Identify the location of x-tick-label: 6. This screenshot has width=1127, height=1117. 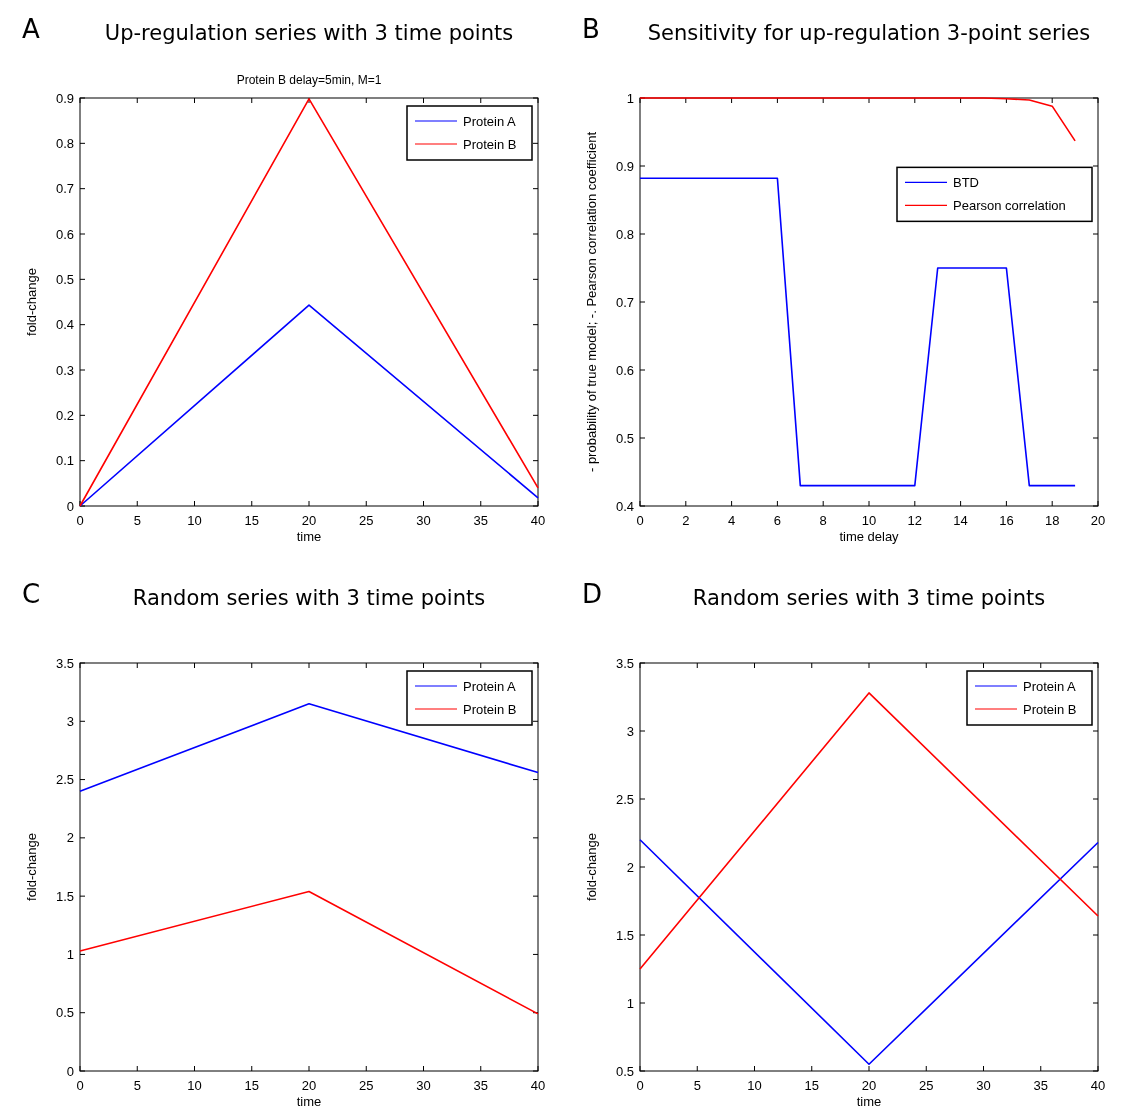
(777, 520).